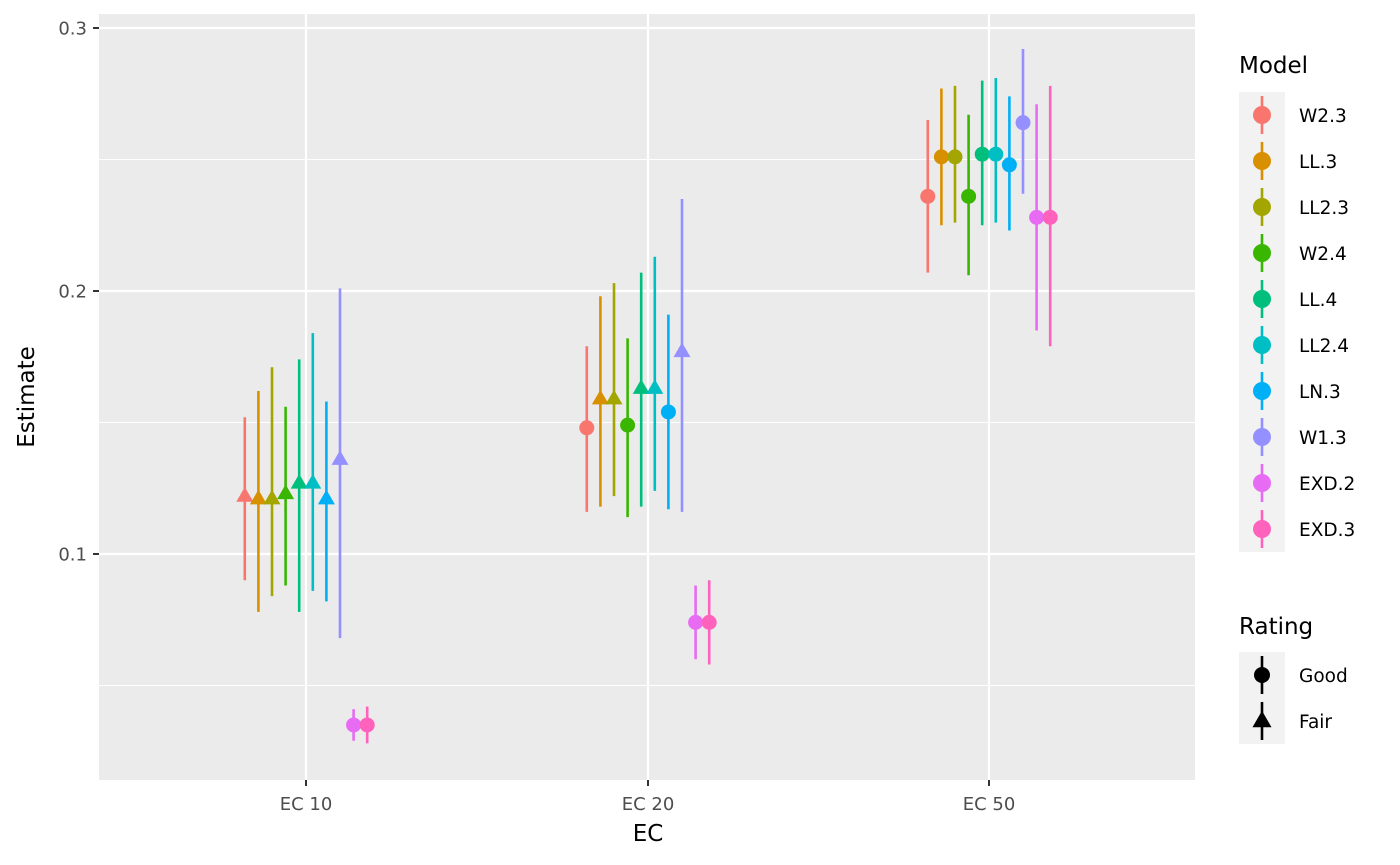 The height and width of the screenshot is (865, 1400). I want to click on model-legend-title: Model, so click(1273, 66).